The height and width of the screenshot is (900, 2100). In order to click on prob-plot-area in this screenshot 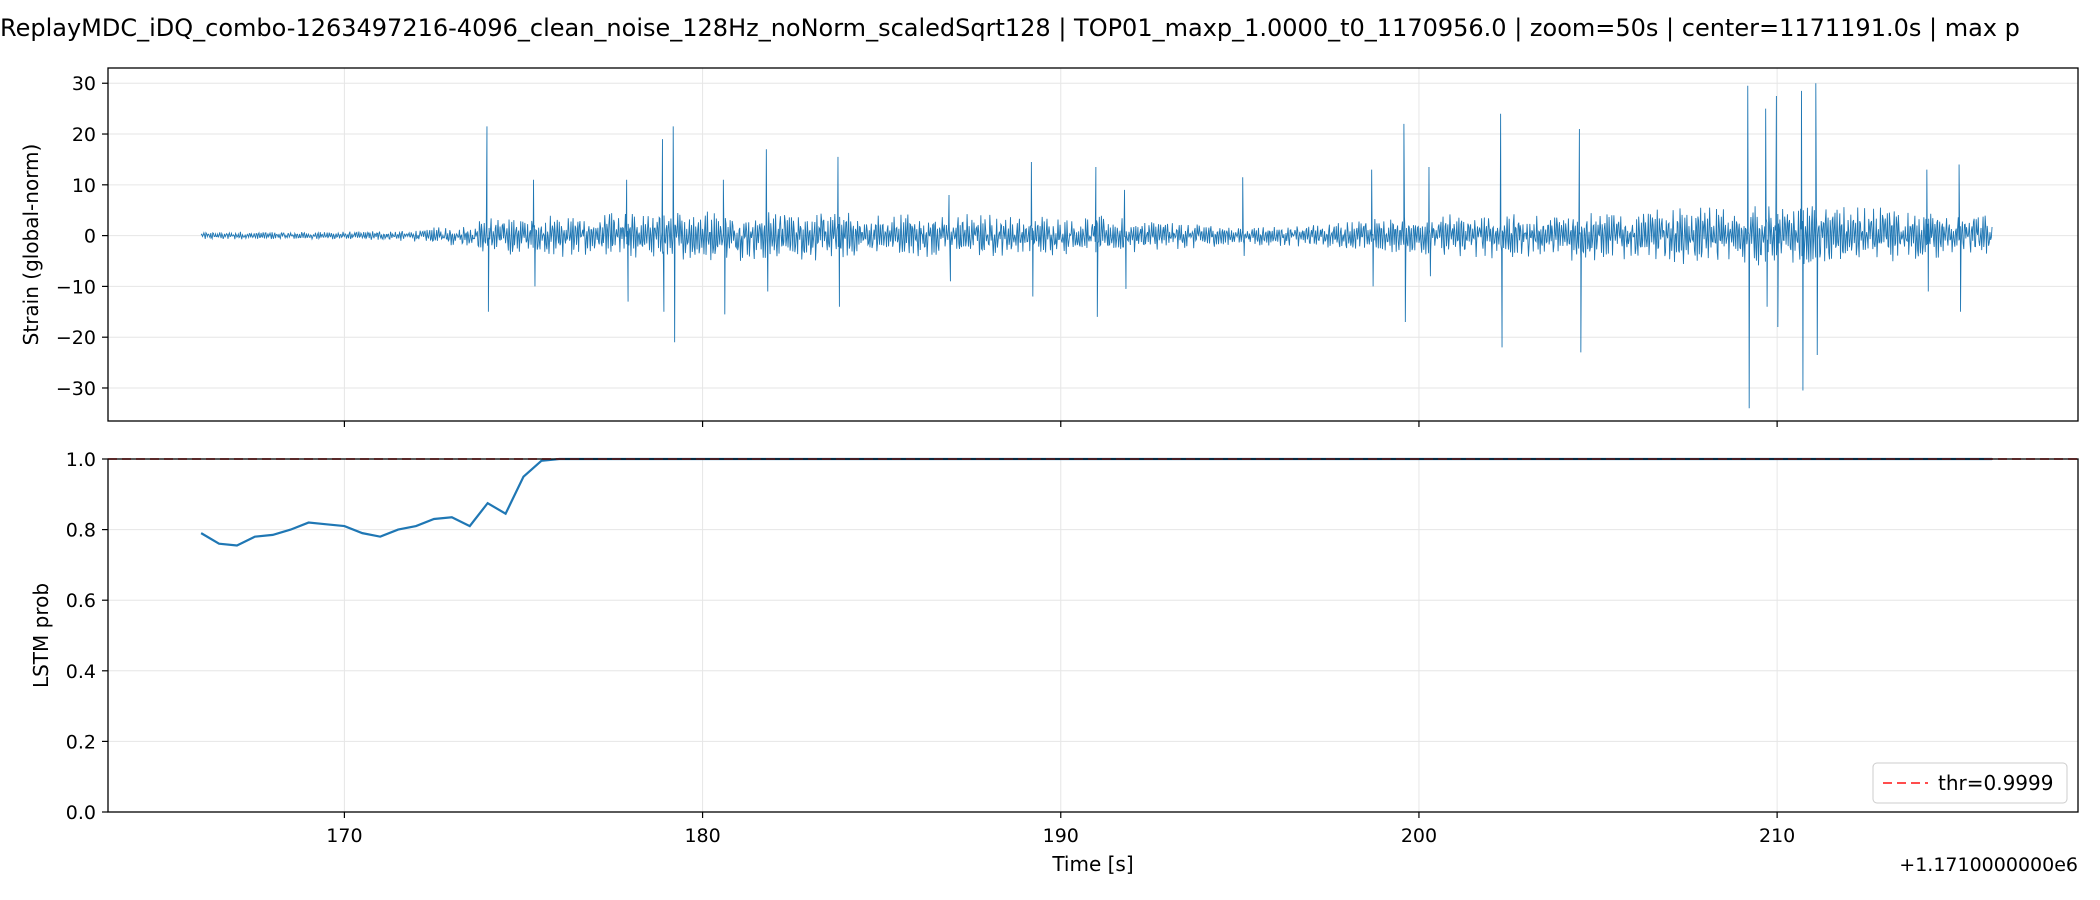, I will do `click(1093, 502)`.